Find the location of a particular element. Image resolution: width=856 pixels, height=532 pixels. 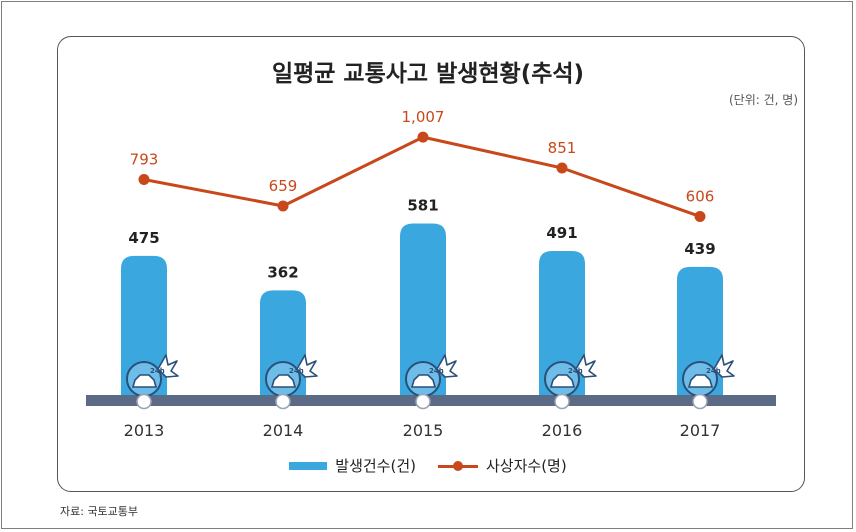

wheel-2014 is located at coordinates (283, 401).